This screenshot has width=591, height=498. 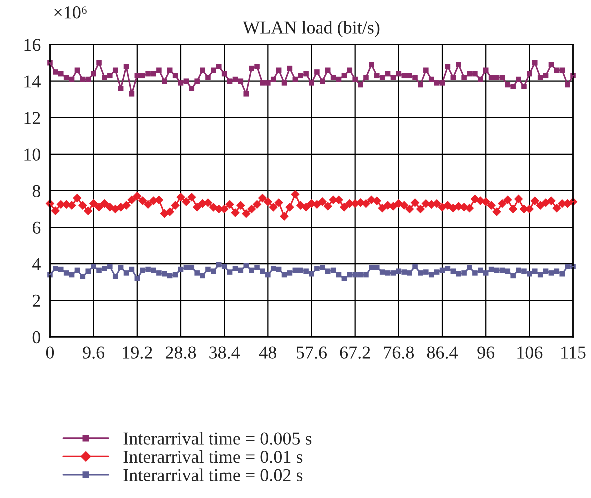 What do you see at coordinates (486, 352) in the screenshot?
I see `x-tick-label: 96` at bounding box center [486, 352].